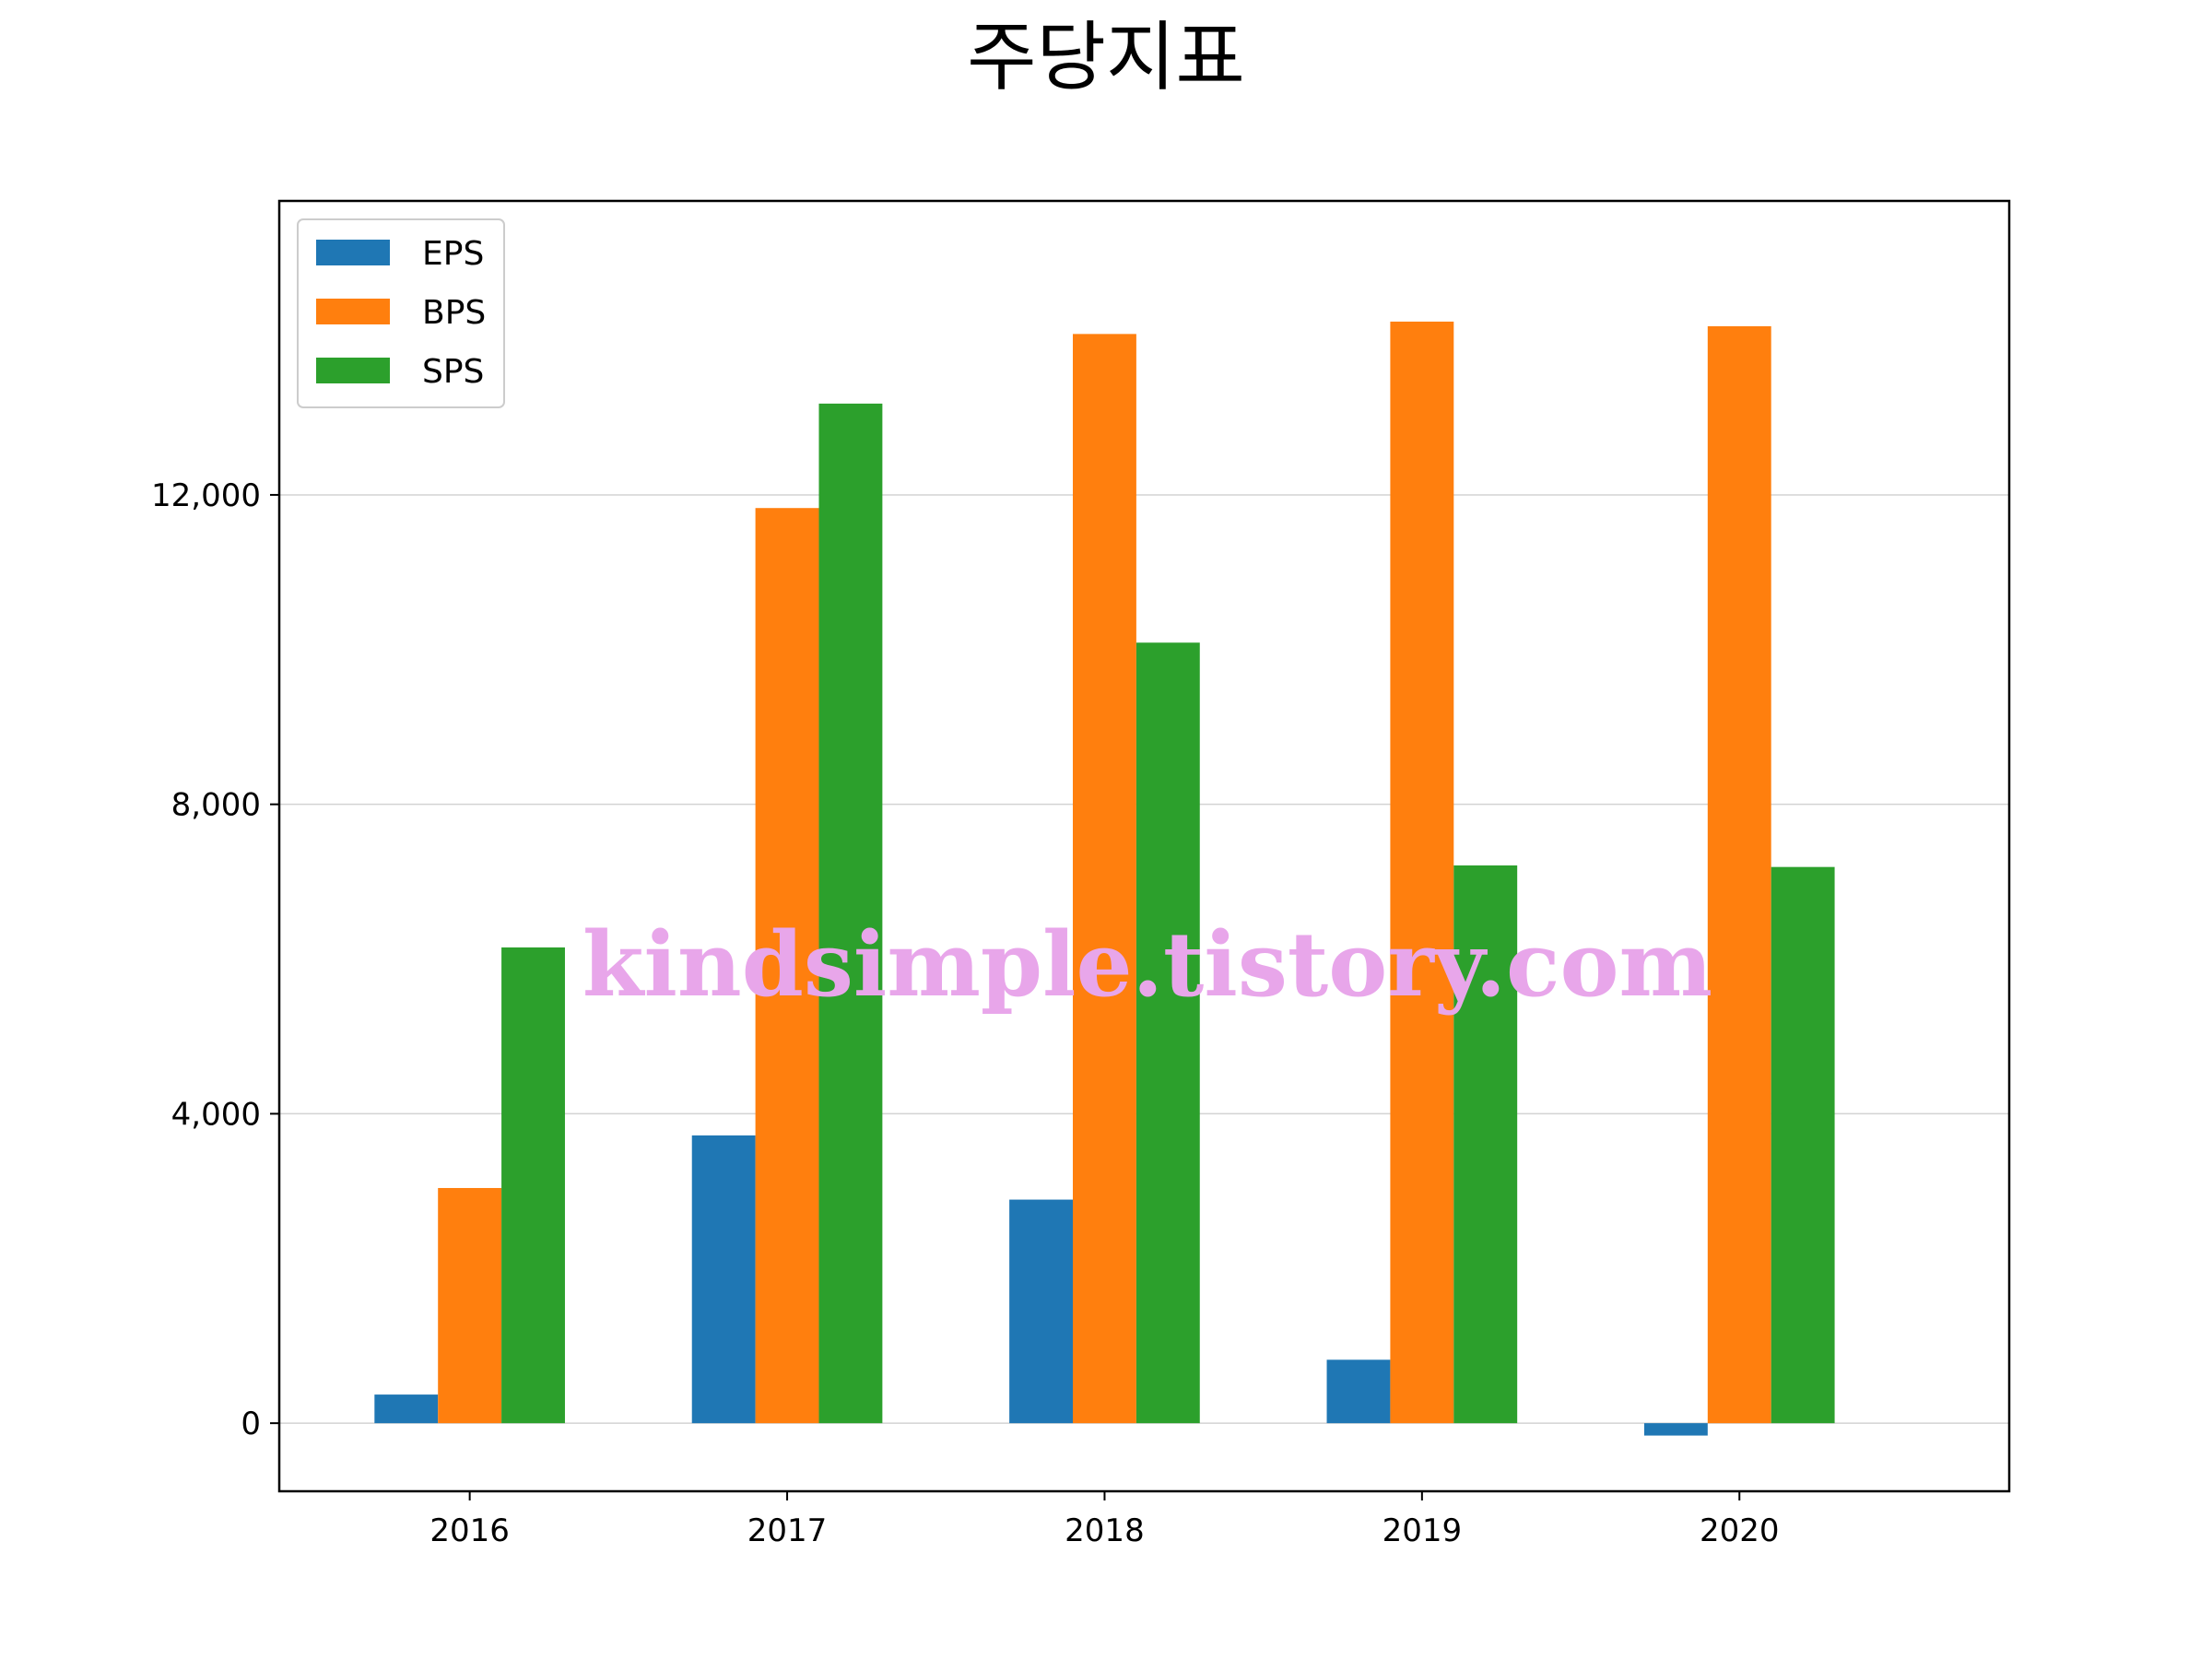 The image size is (2212, 1659). Describe the element at coordinates (453, 372) in the screenshot. I see `legend-label-sps: SPS` at that location.